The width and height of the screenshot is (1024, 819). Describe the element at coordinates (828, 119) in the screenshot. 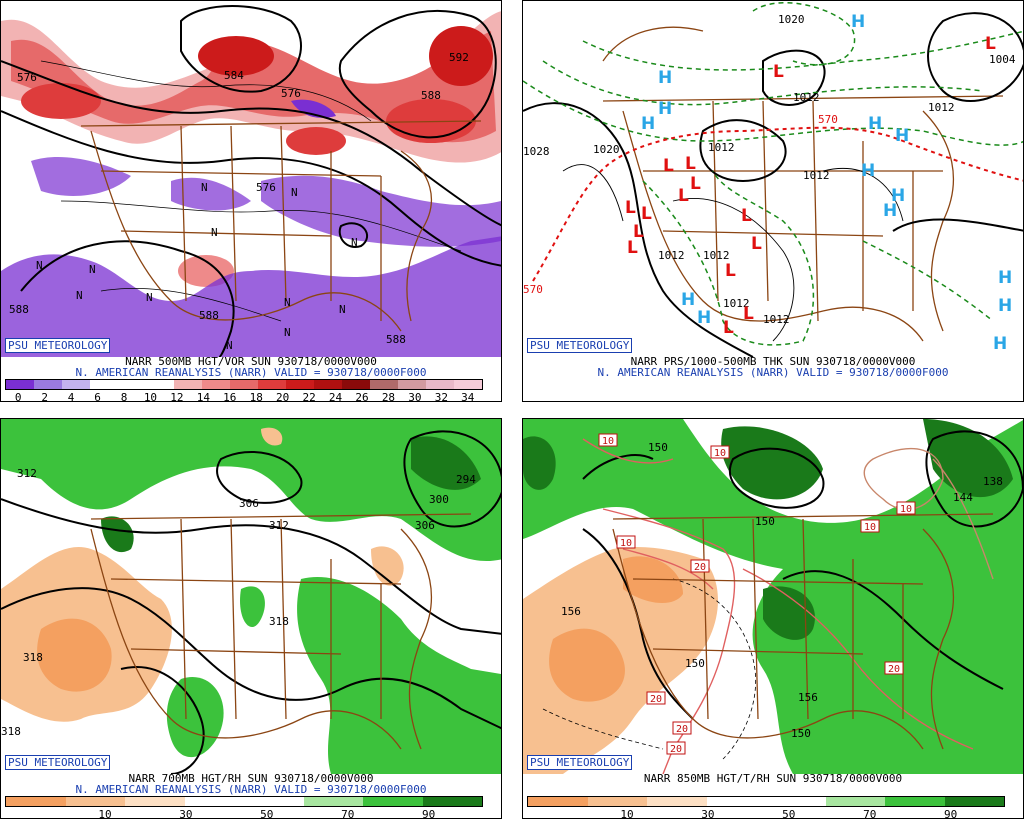

I see `thickness-label: 570` at that location.